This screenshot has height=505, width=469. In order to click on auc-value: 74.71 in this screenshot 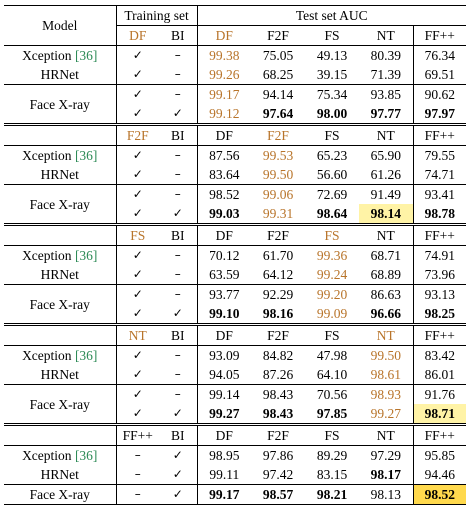, I will do `click(439, 174)`.